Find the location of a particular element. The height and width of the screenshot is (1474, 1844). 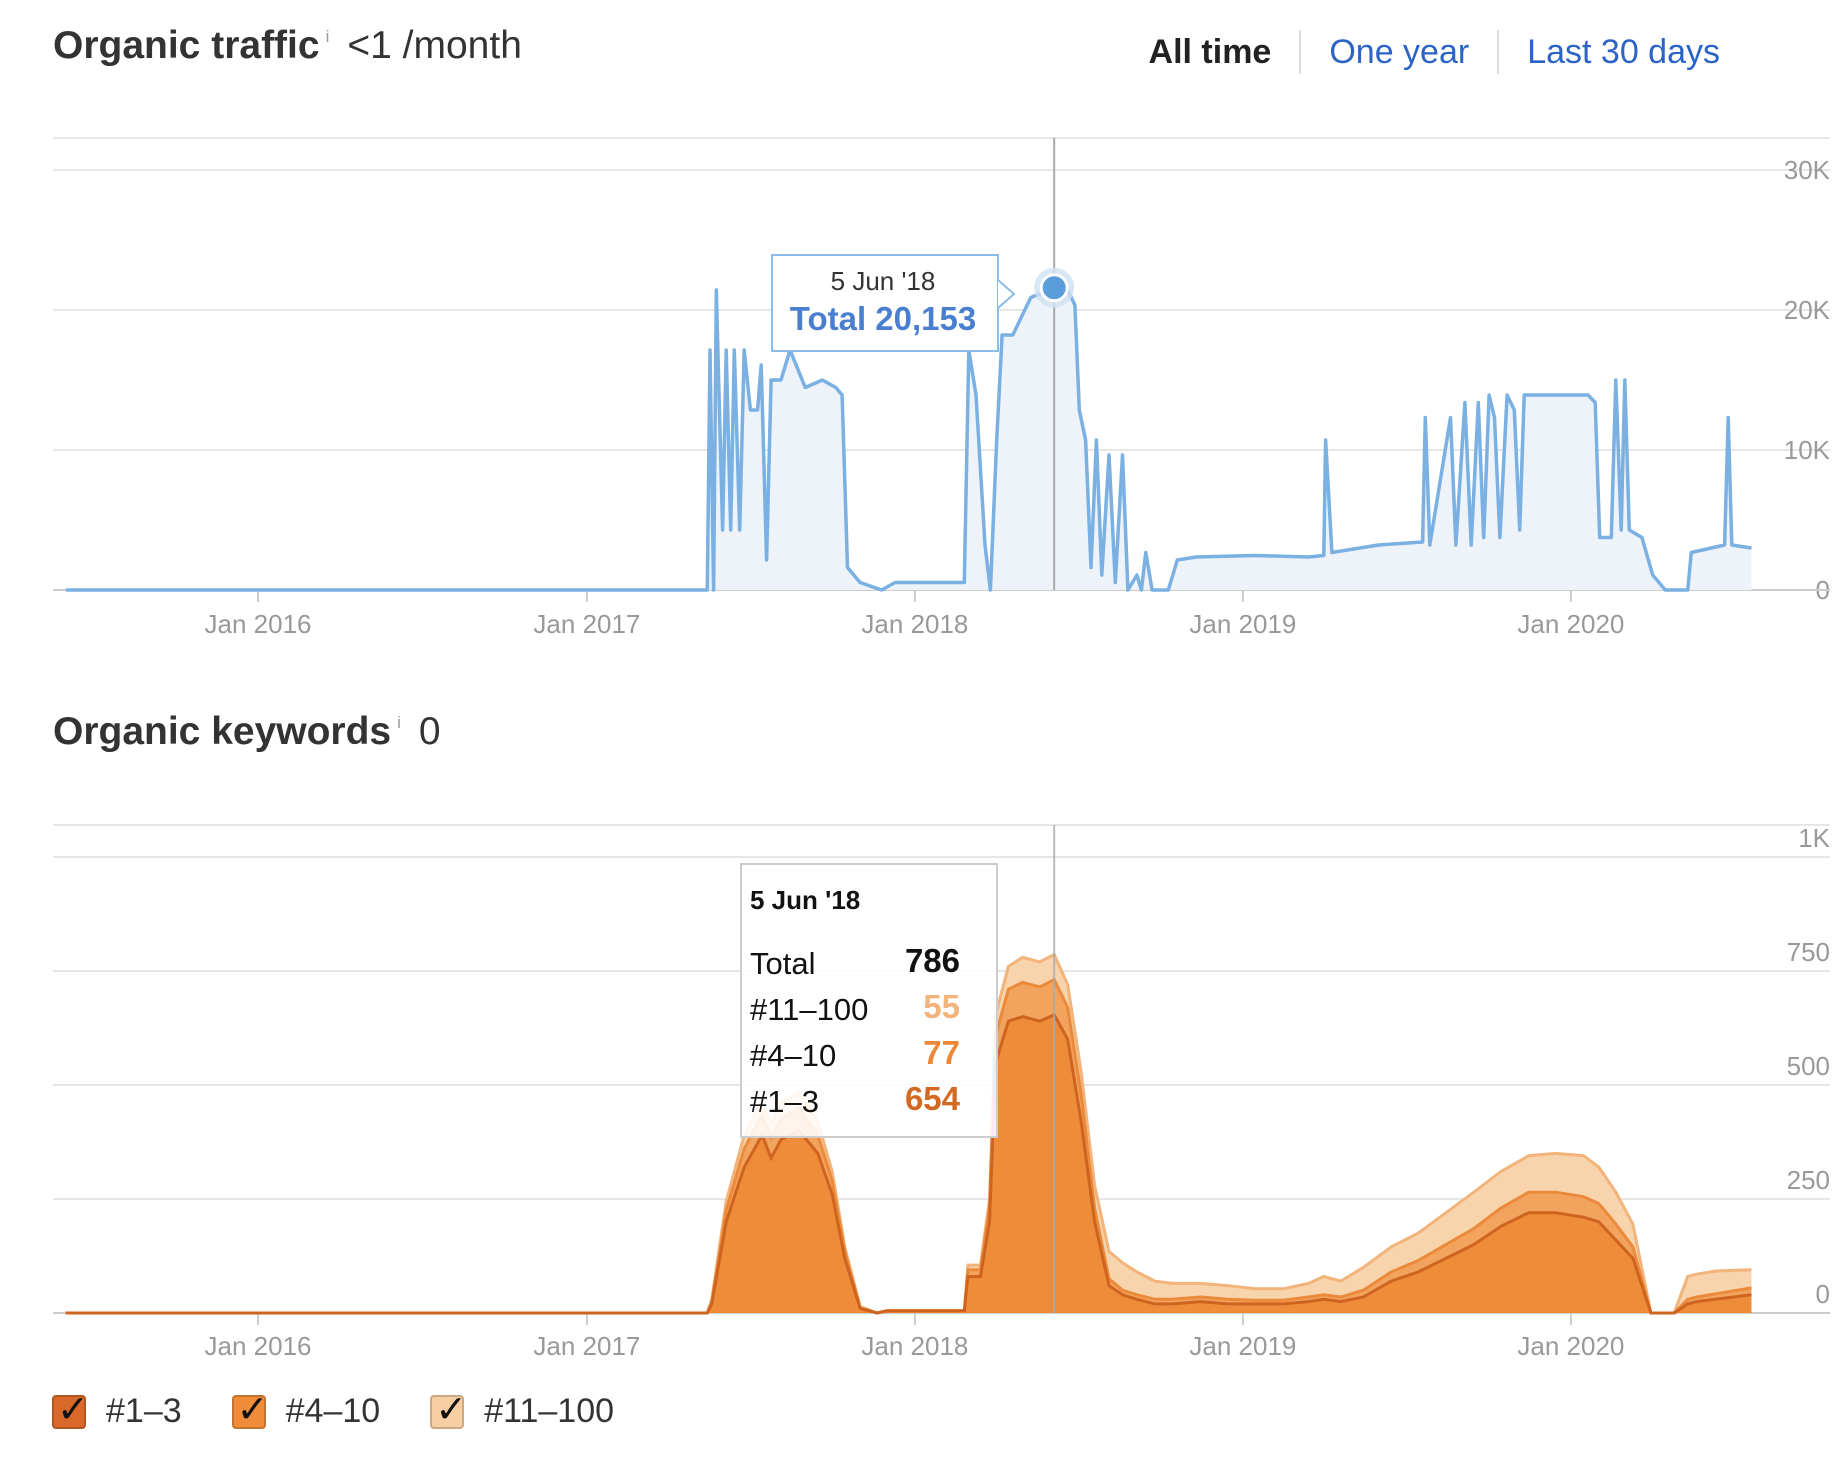

legend: ✓ #1–3 ✓ #4–10 ✓ #11–100 is located at coordinates (358, 1409).